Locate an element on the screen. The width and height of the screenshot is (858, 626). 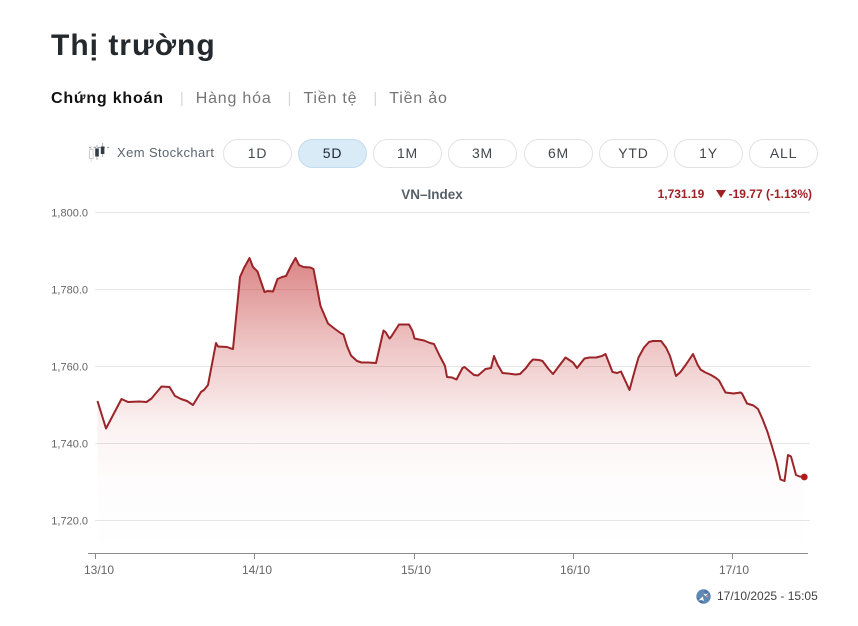
svg-text: 16/10 is located at coordinates (575, 570).